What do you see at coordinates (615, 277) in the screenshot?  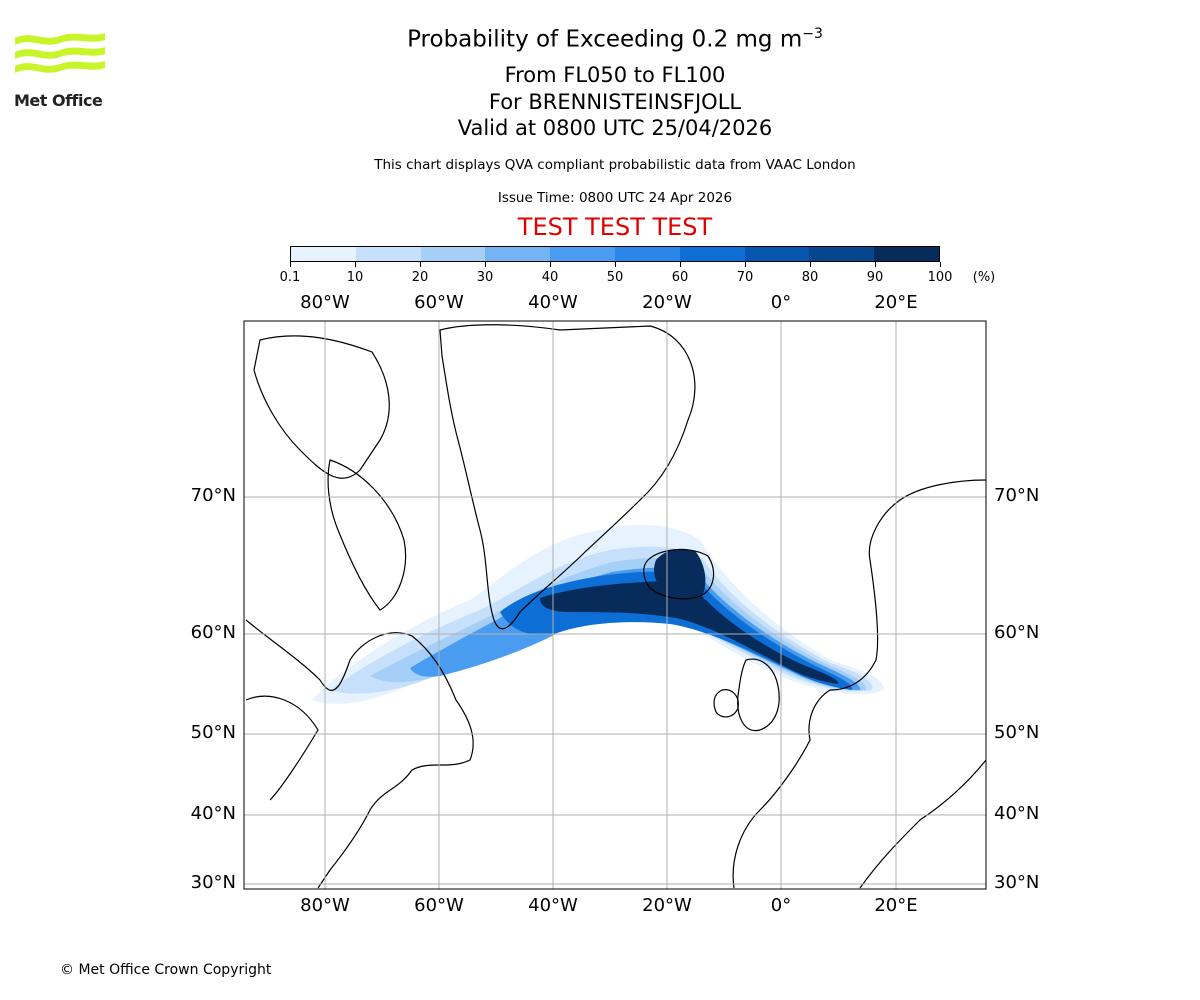 I see `colorbar-tick-label: 50` at bounding box center [615, 277].